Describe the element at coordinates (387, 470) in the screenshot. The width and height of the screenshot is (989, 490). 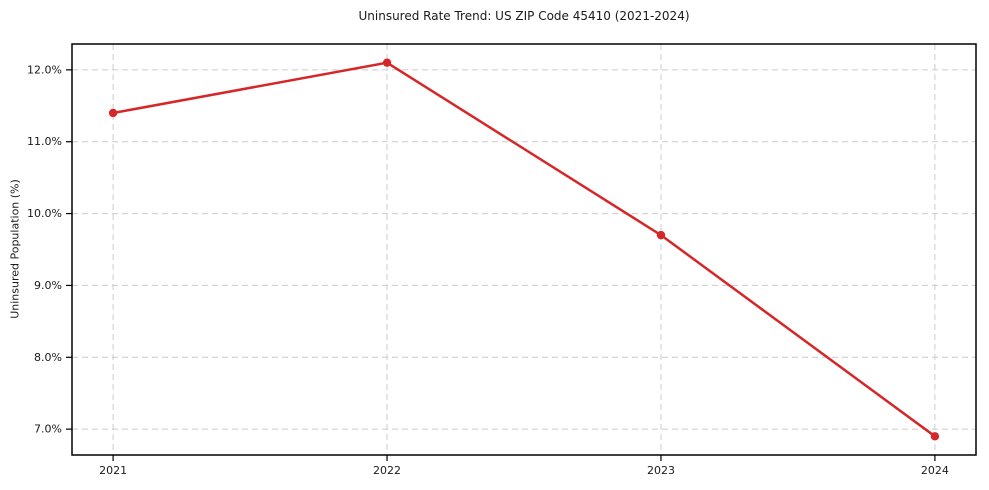
I see `x-tick-label: 2022` at that location.